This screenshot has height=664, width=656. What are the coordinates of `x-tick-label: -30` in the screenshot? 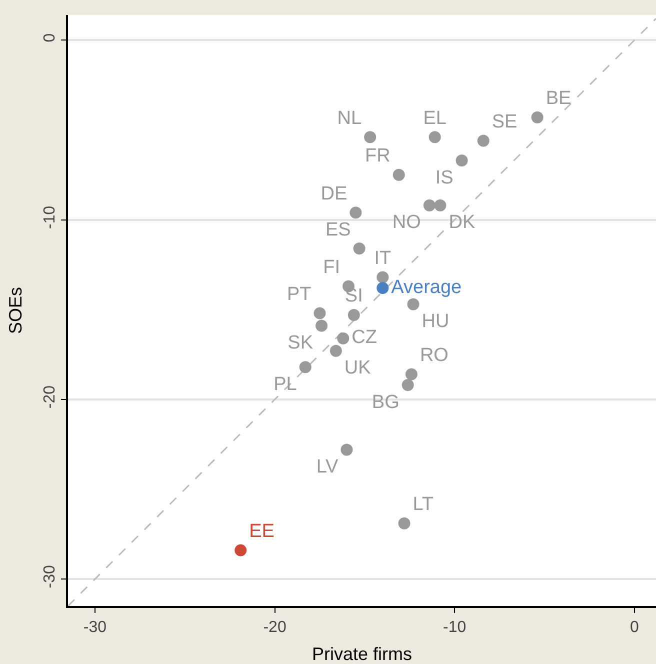 It's located at (95, 627).